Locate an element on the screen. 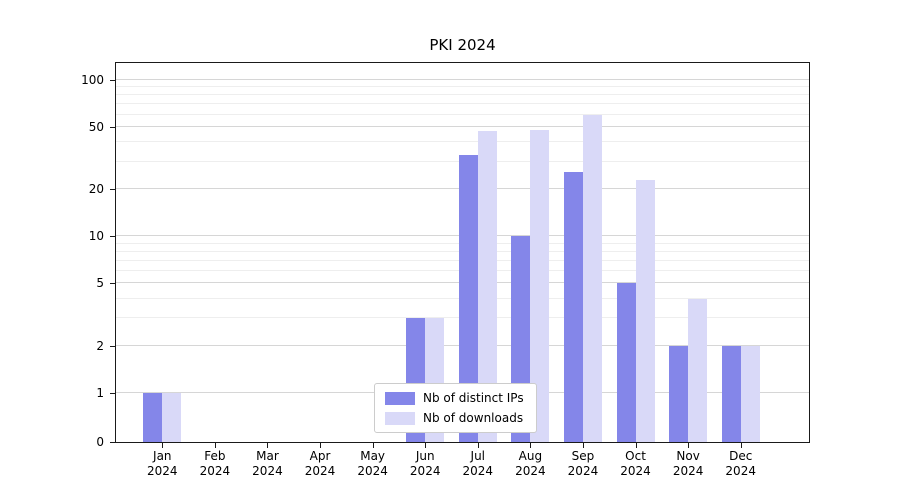 Image resolution: width=900 pixels, height=500 pixels. legend-swatch-downloads is located at coordinates (400, 418).